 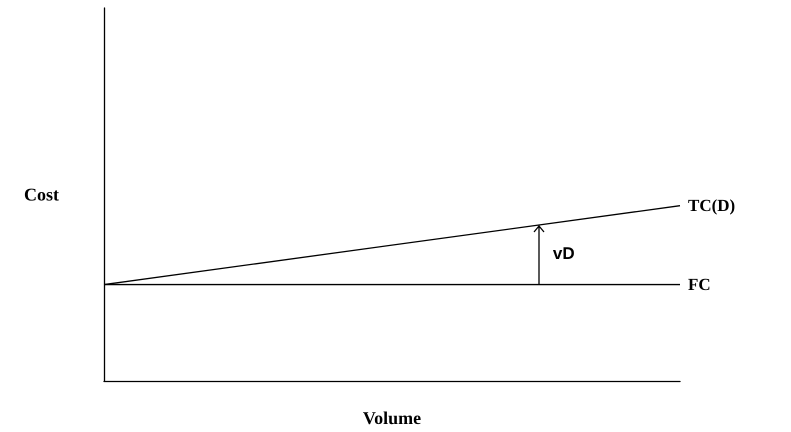 What do you see at coordinates (392, 418) in the screenshot?
I see `x-axis-title: Volume` at bounding box center [392, 418].